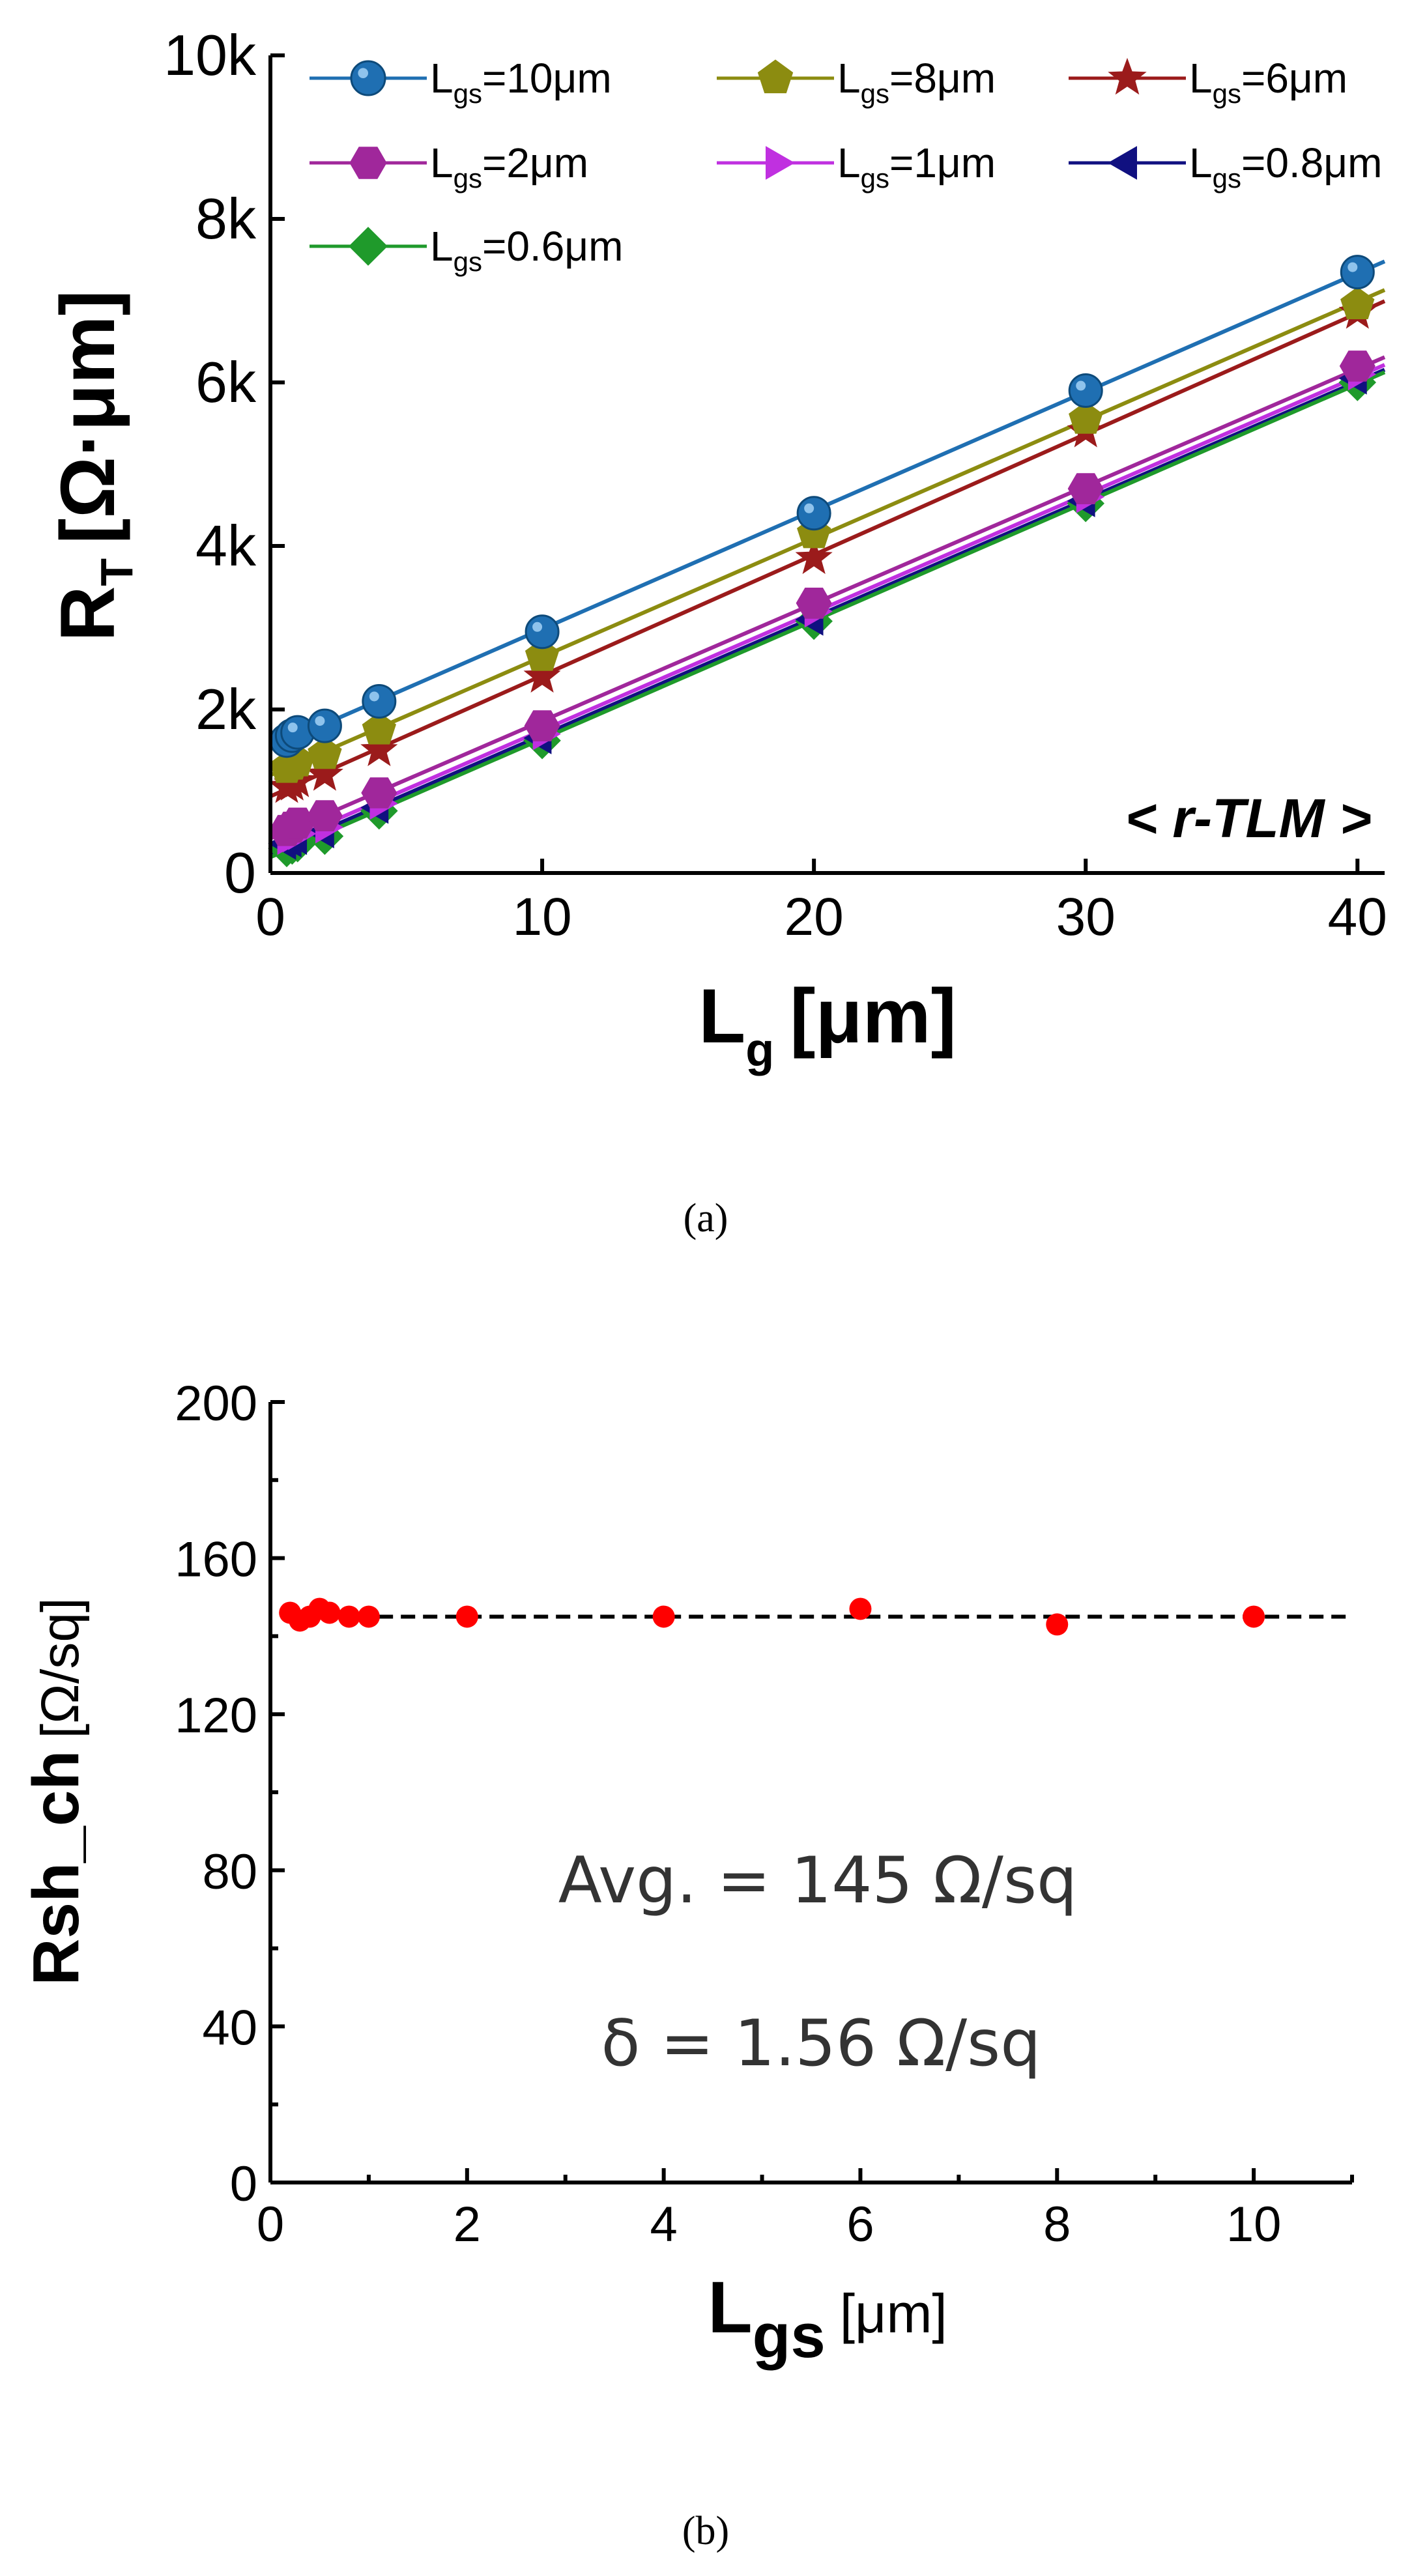 This screenshot has width=1412, height=2576. What do you see at coordinates (226, 219) in the screenshot?
I see `panel-a-y-tick-label: 8k` at bounding box center [226, 219].